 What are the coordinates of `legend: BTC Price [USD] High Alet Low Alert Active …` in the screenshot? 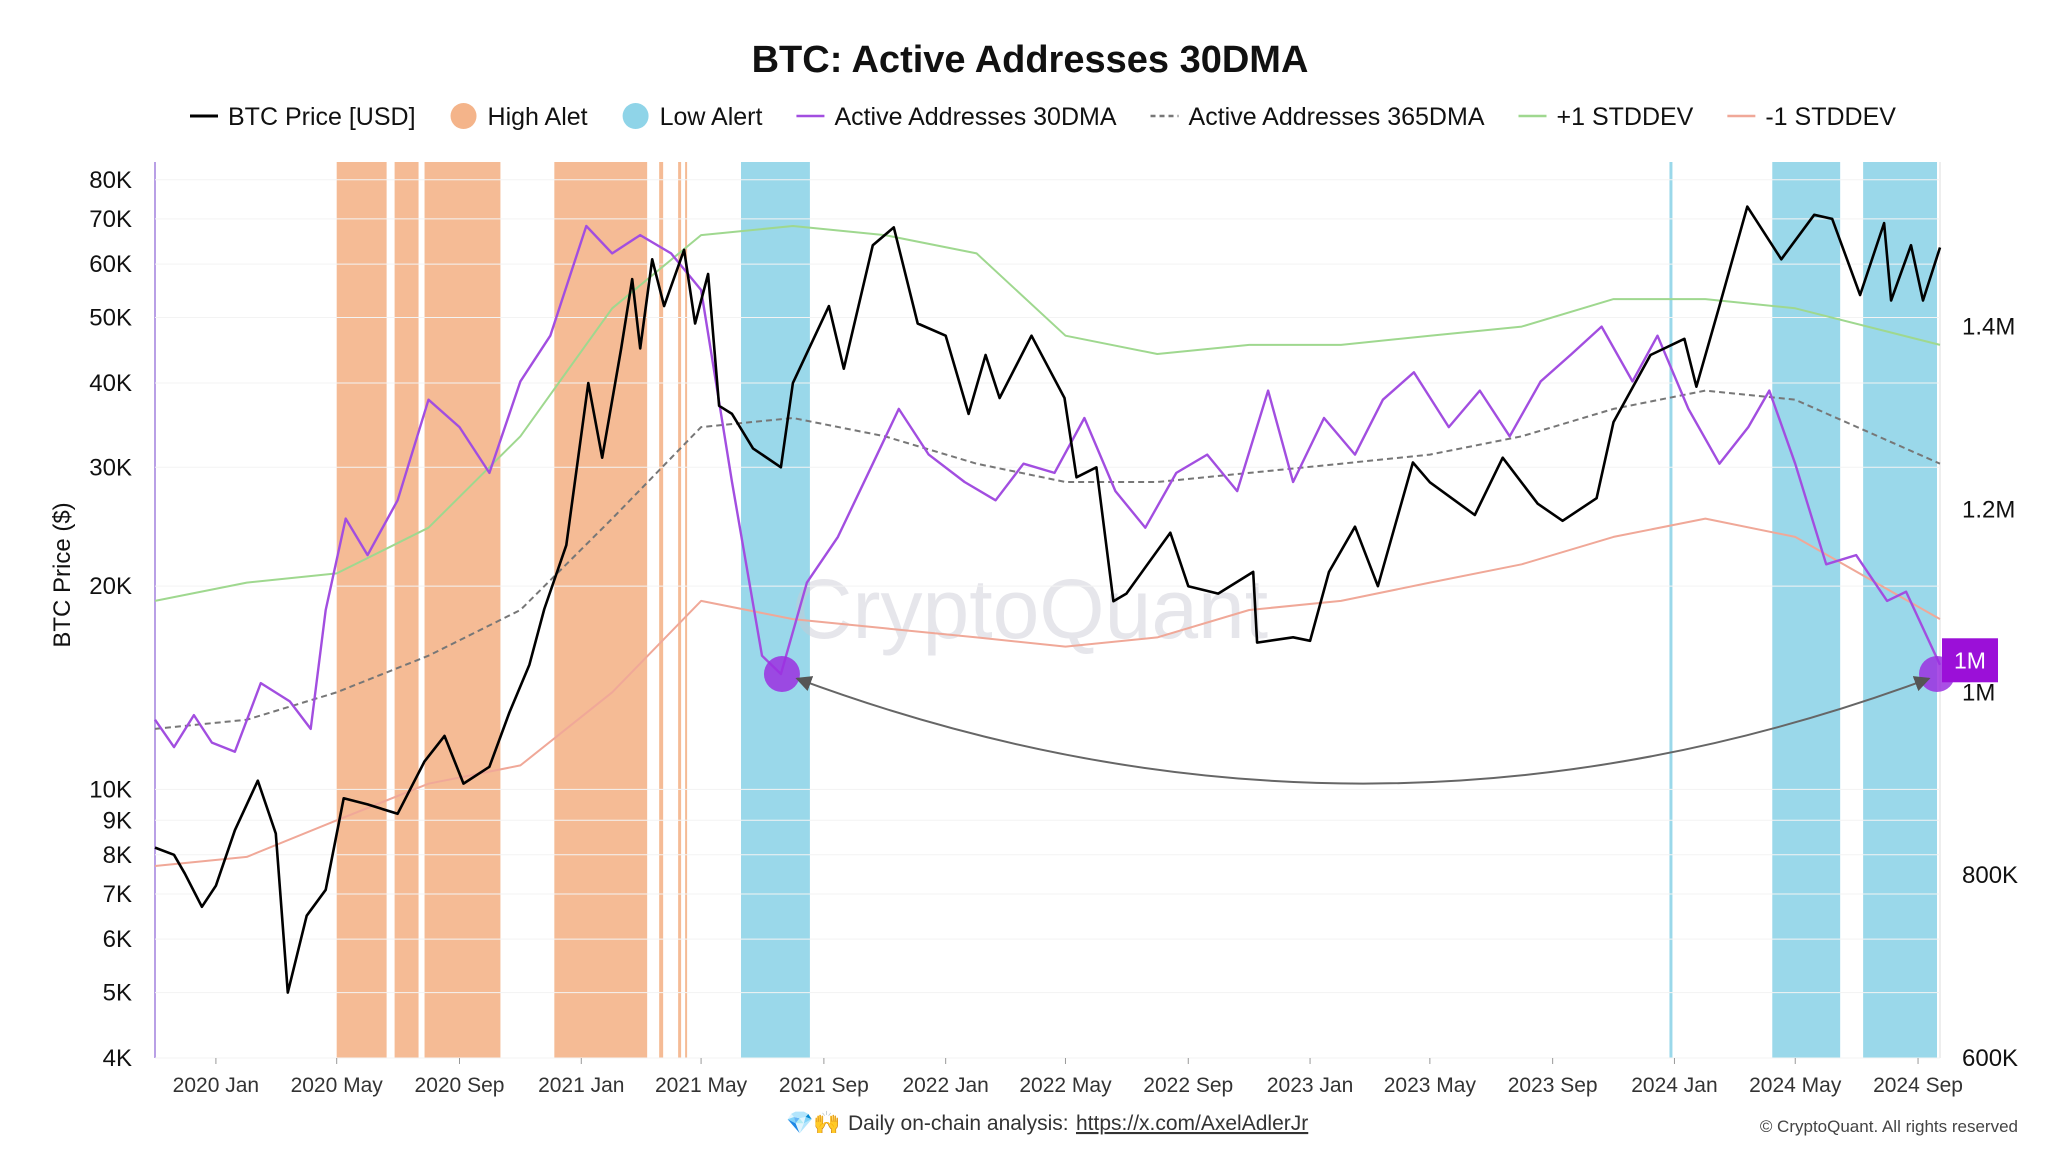 It's located at (1043, 117).